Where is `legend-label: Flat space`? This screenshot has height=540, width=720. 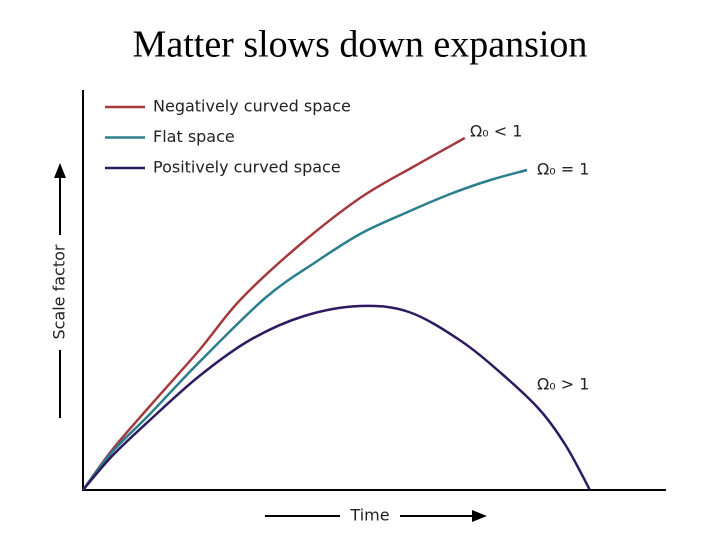
legend-label: Flat space is located at coordinates (194, 136).